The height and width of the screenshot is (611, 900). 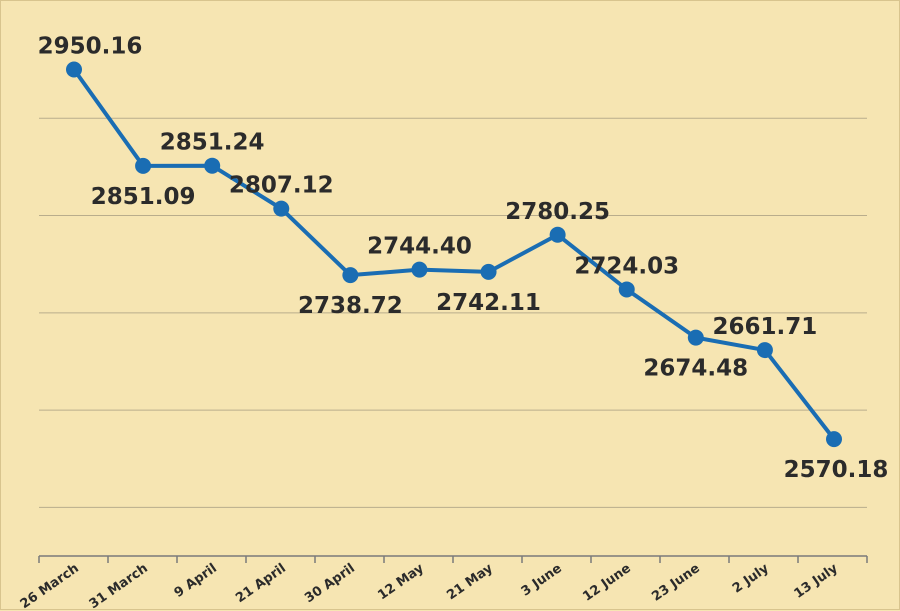 I want to click on data-label: 2950.16, so click(x=90, y=46).